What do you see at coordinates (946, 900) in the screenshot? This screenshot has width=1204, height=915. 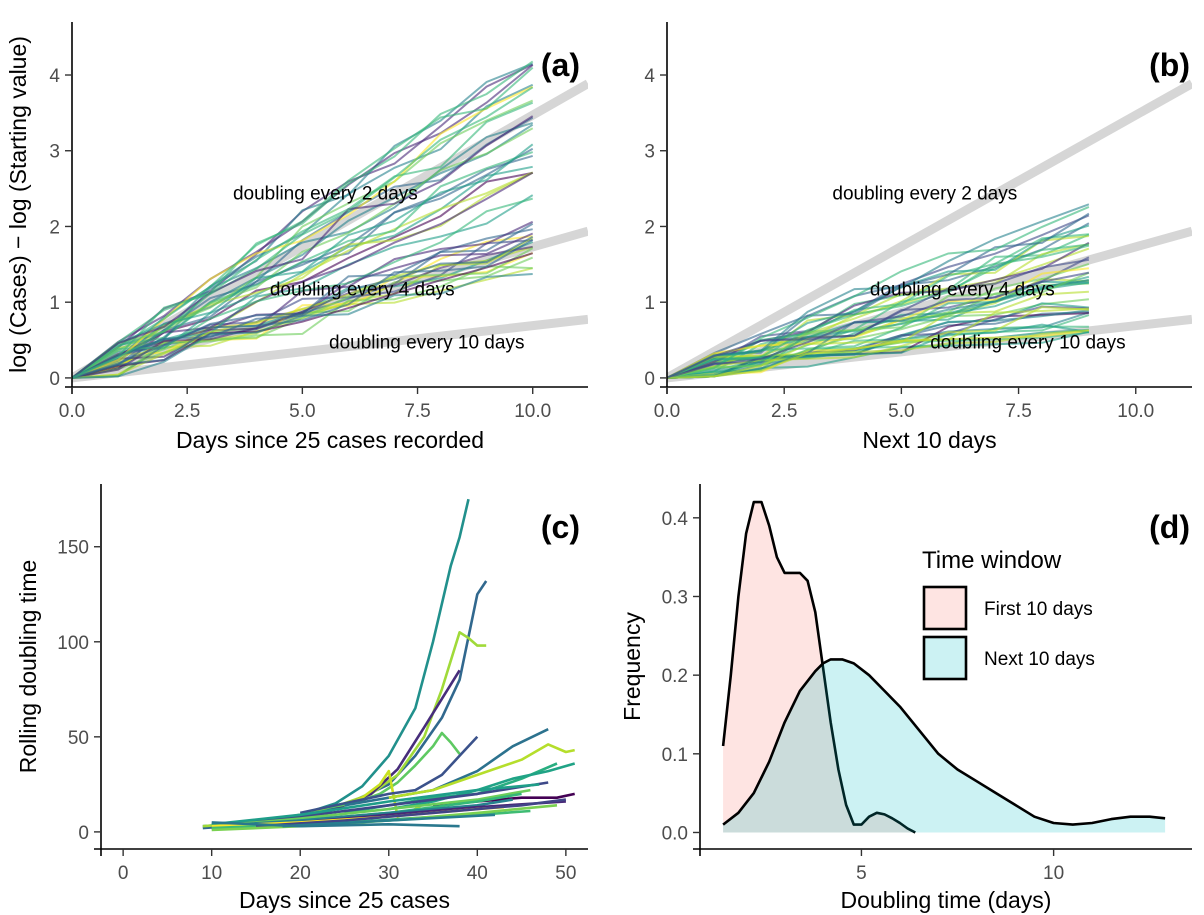 I see `x-axis-title: Doubling time (days)` at bounding box center [946, 900].